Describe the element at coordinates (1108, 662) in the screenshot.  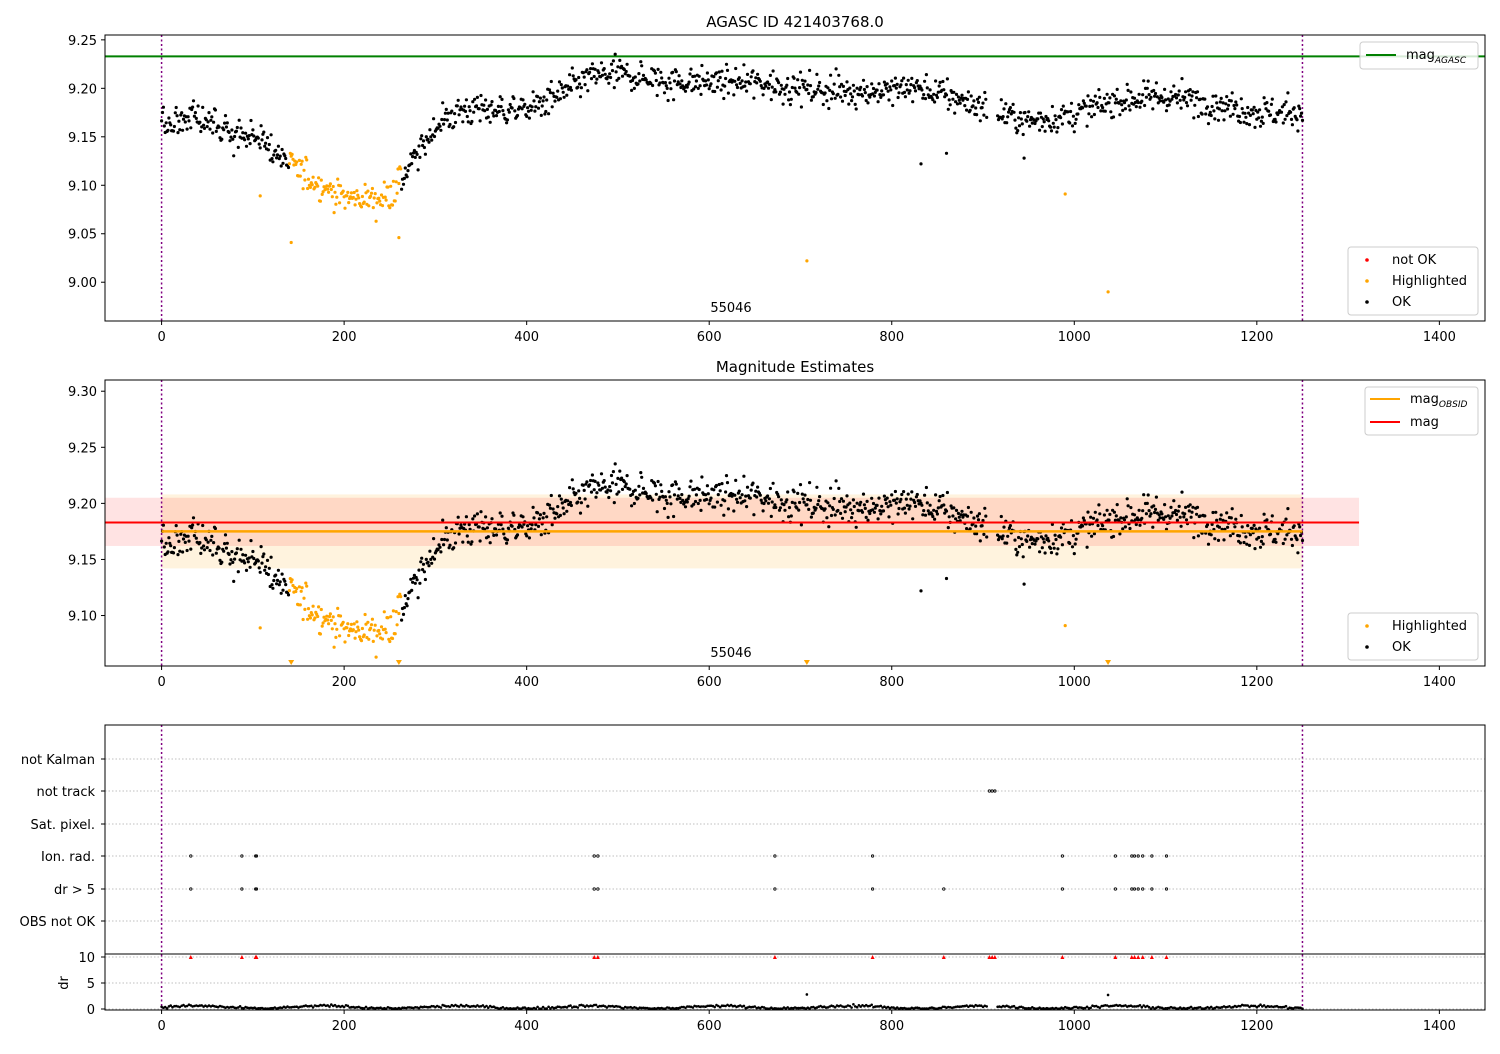
I see `clipped-marker` at that location.